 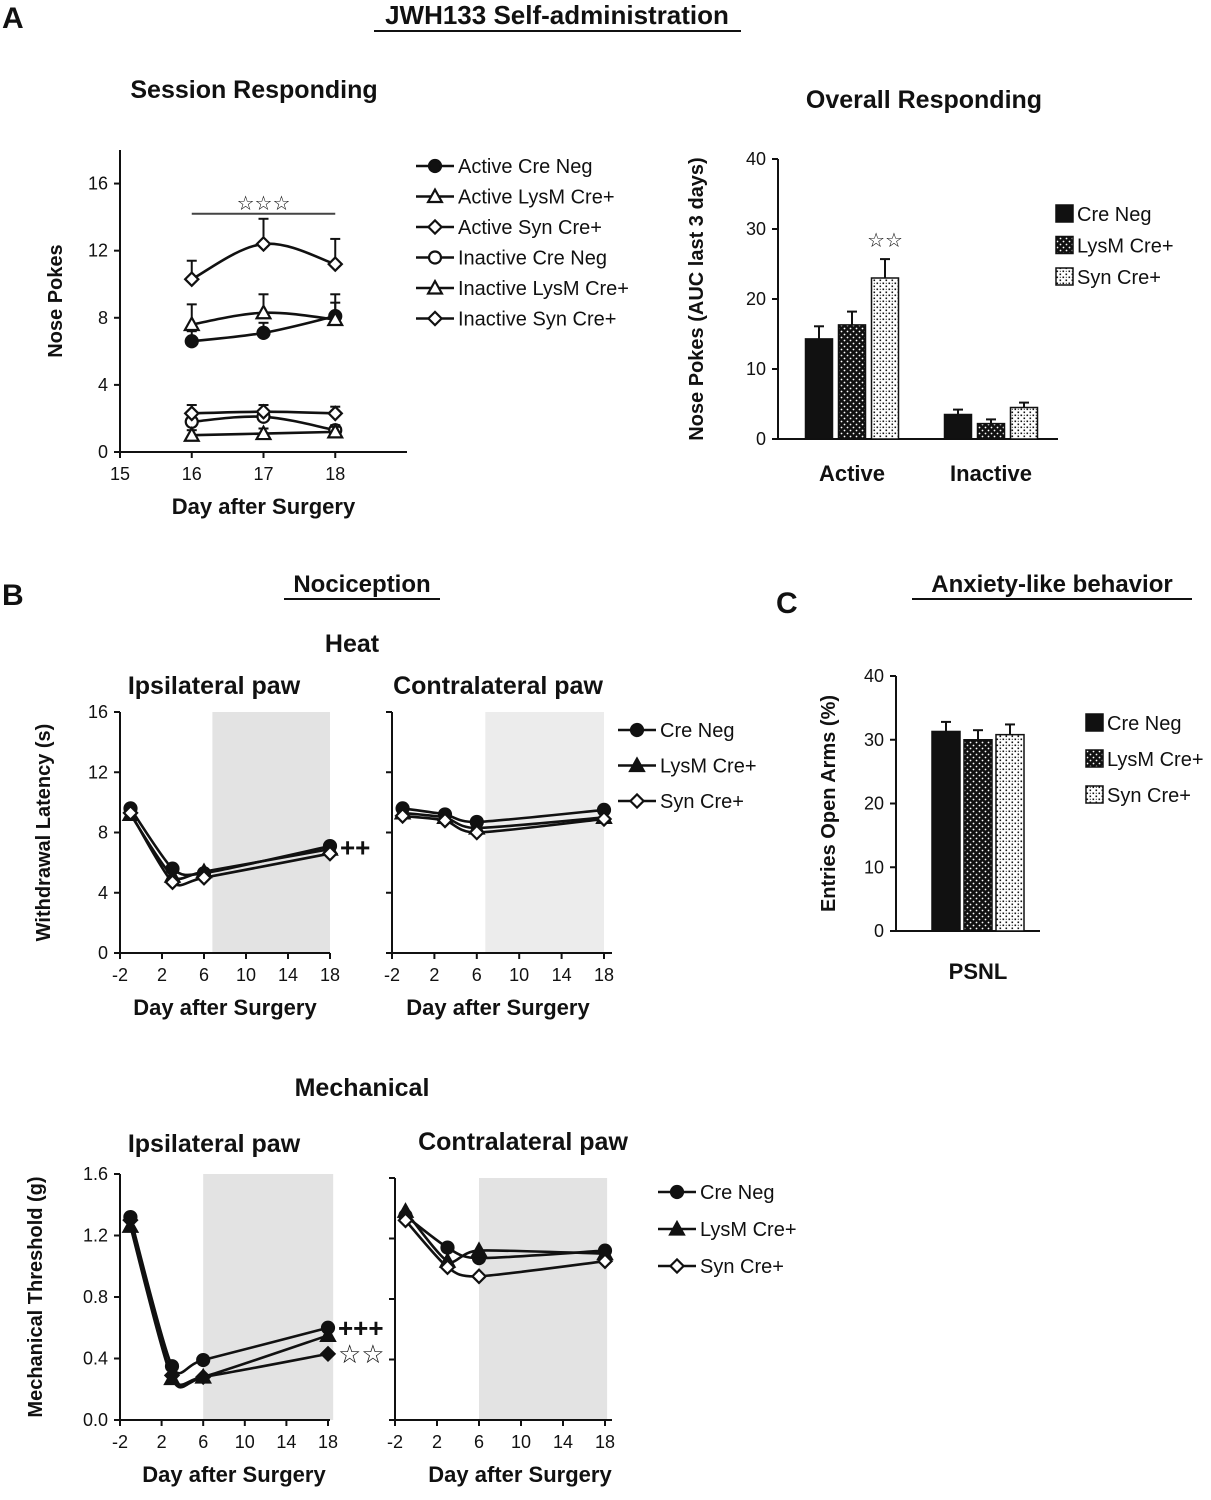 I want to click on legend-label: Active LysM Cre+, so click(x=536, y=198).